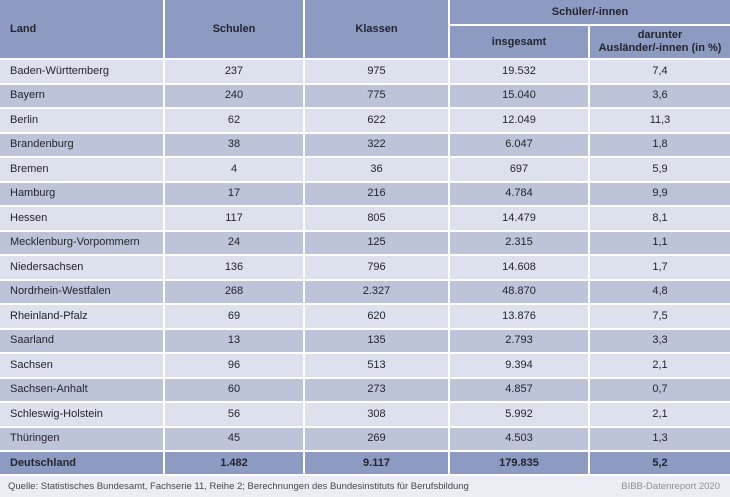  Describe the element at coordinates (235, 72) in the screenshot. I see `schulen-cell: 237` at that location.